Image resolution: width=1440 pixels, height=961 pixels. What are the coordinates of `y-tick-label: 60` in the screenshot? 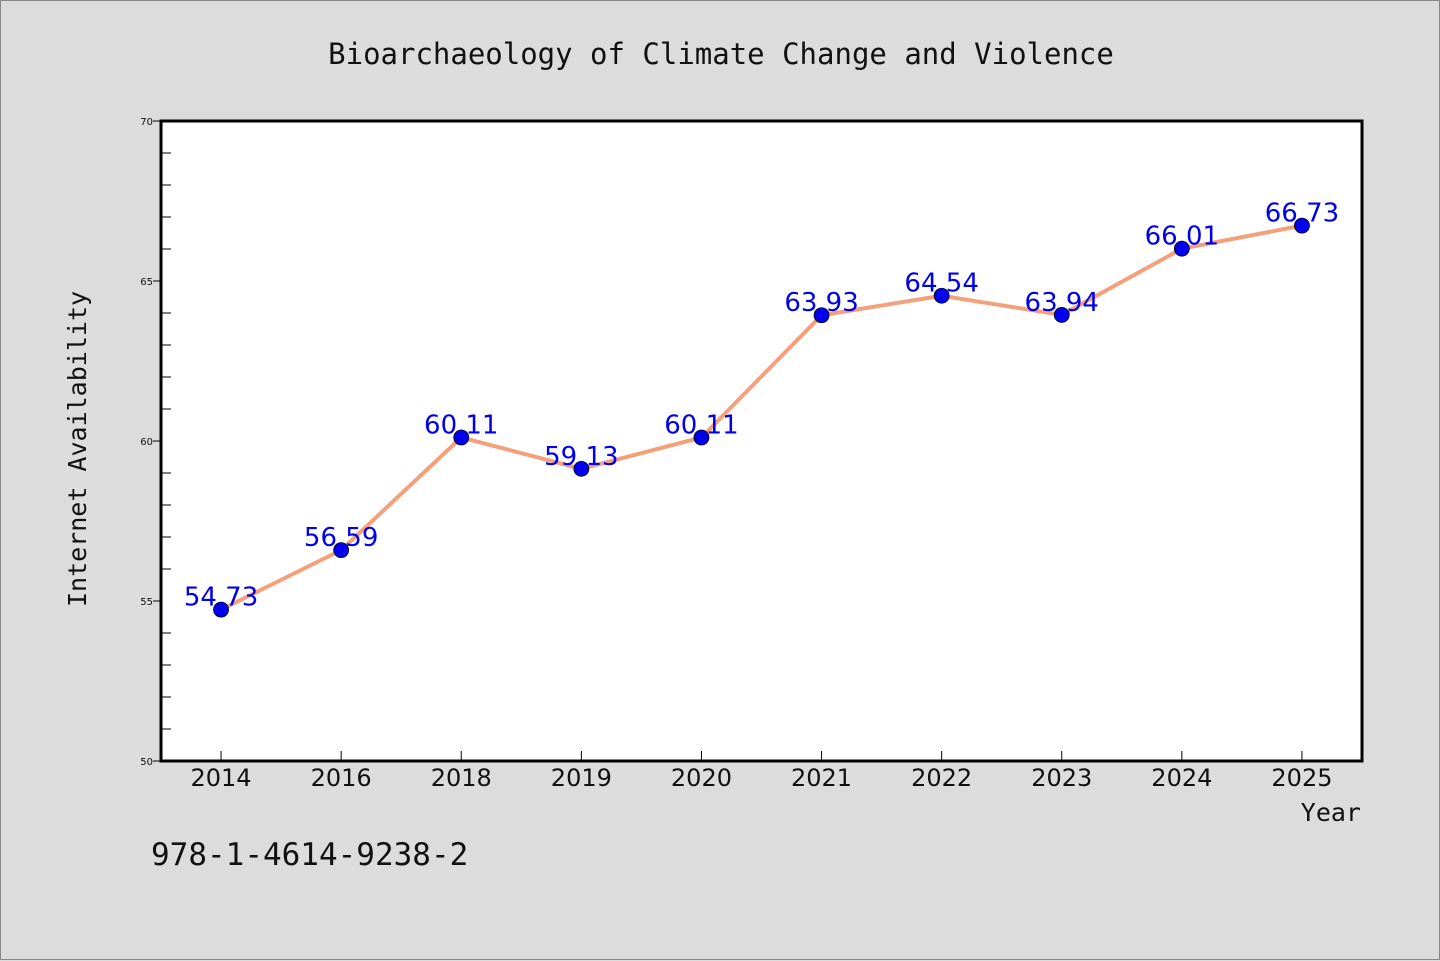 It's located at (146, 442).